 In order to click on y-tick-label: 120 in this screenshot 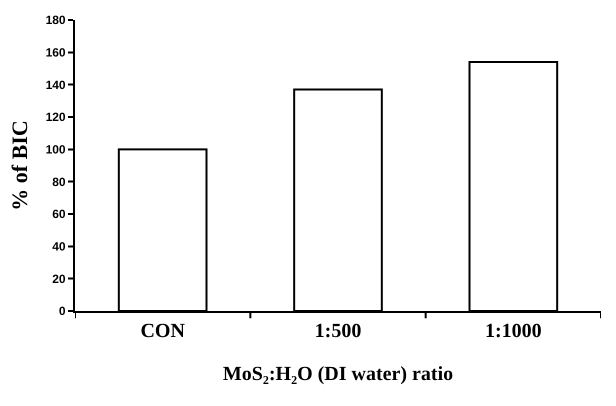, I will do `click(56, 117)`.